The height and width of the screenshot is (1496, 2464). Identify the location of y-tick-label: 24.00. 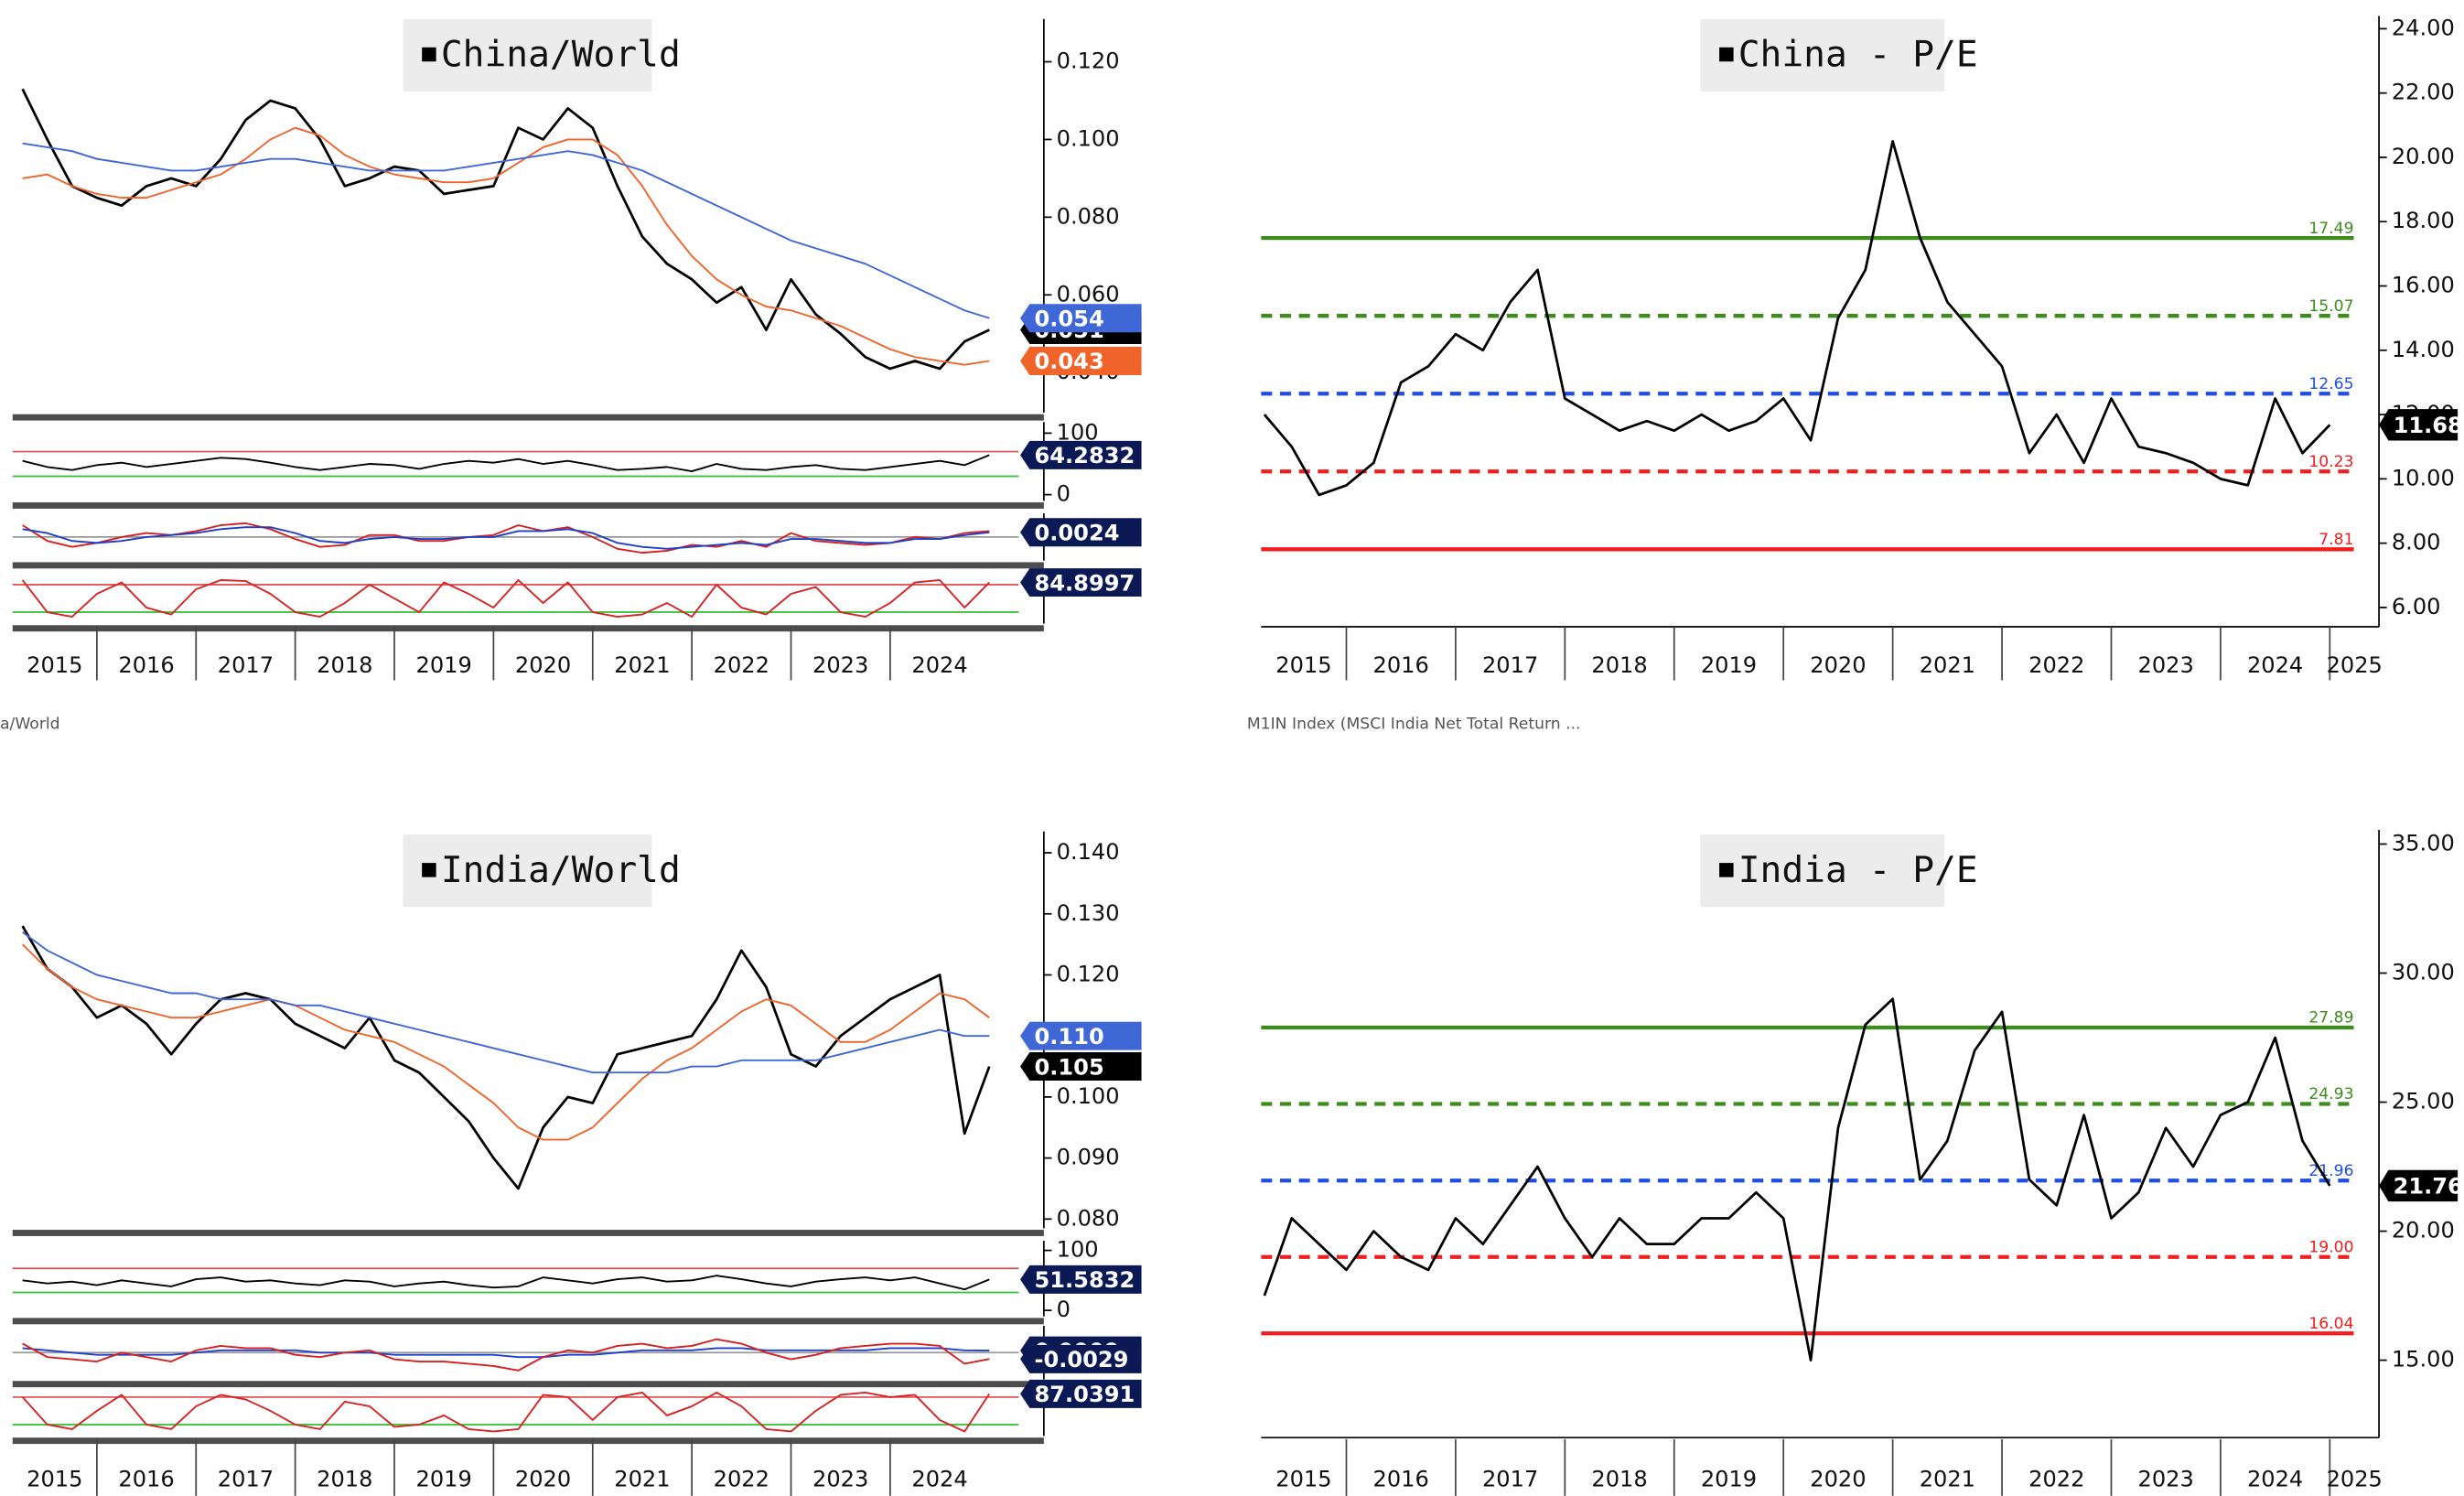
(2424, 28).